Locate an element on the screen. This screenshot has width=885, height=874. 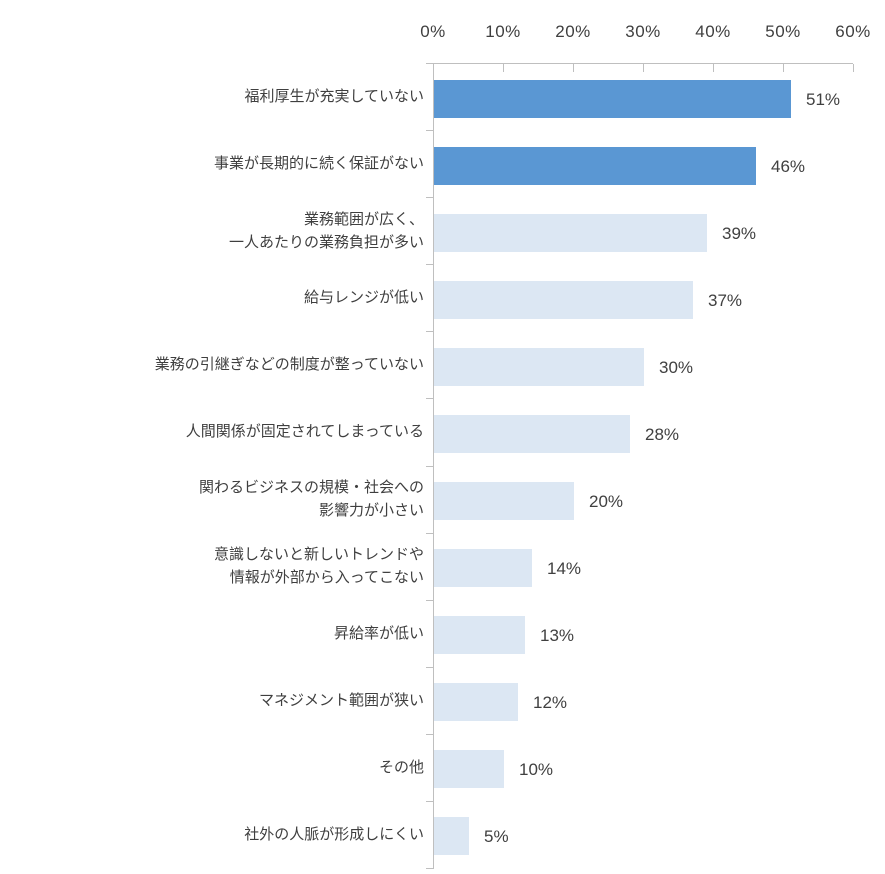
value-label: 10% is located at coordinates (536, 770).